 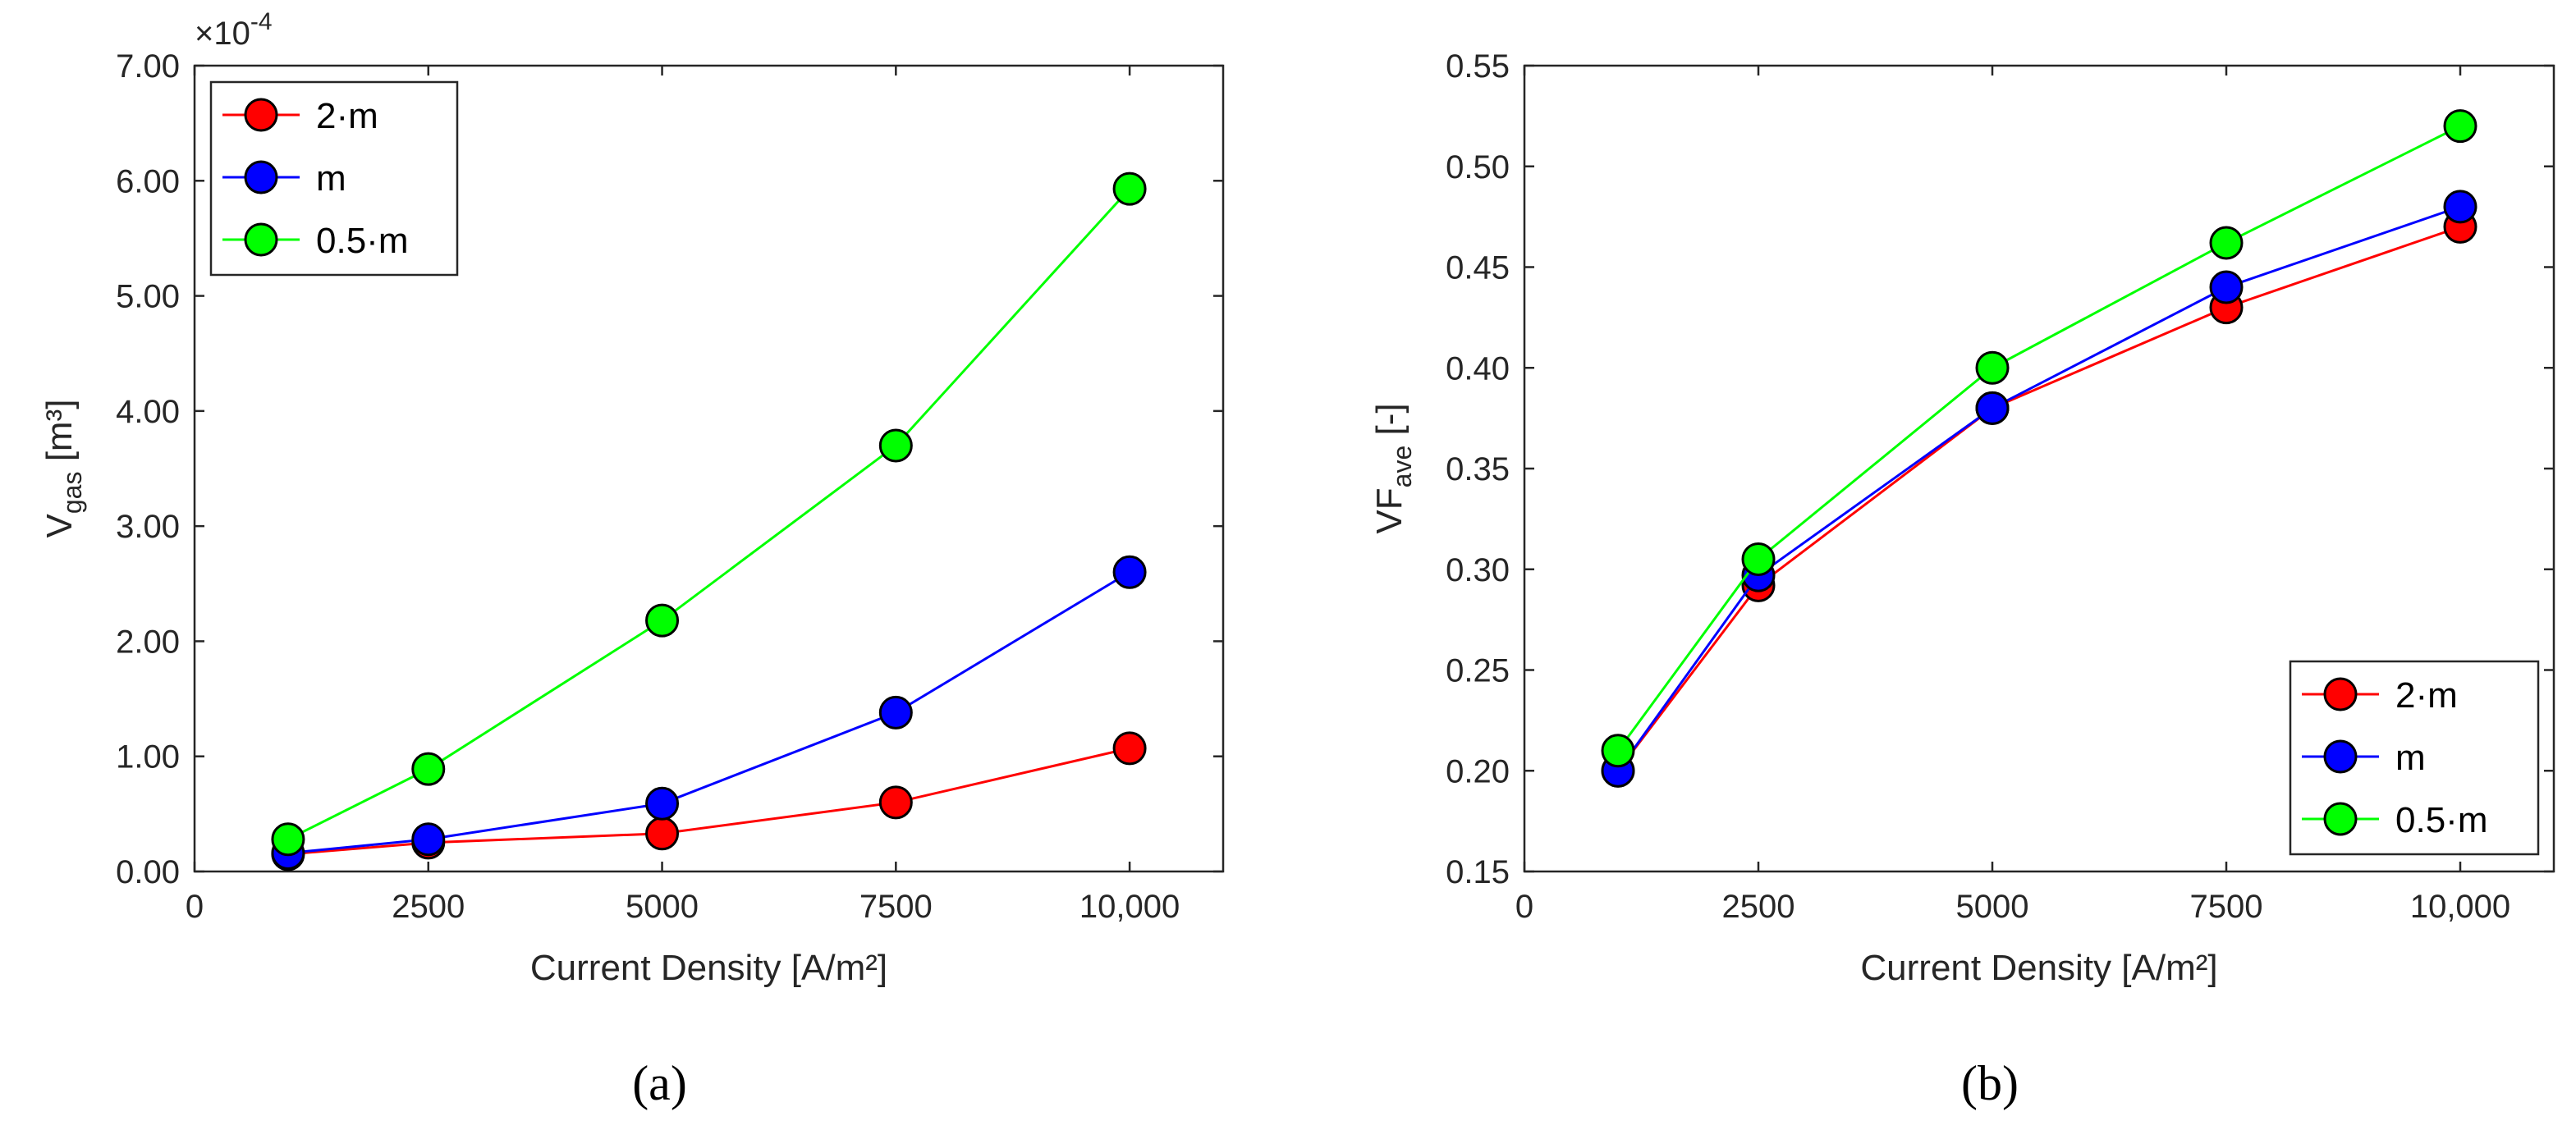 I want to click on y-axis-label-unit: [m³], so click(x=59, y=436).